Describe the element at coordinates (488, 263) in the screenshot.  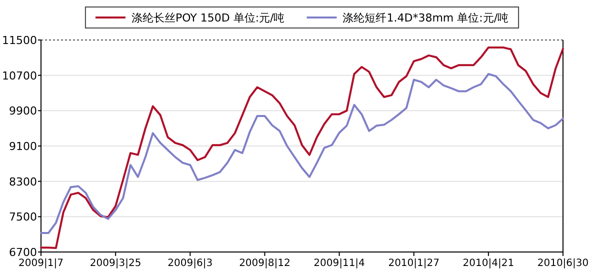
I see `x-tick-label: 2010|4|21` at that location.